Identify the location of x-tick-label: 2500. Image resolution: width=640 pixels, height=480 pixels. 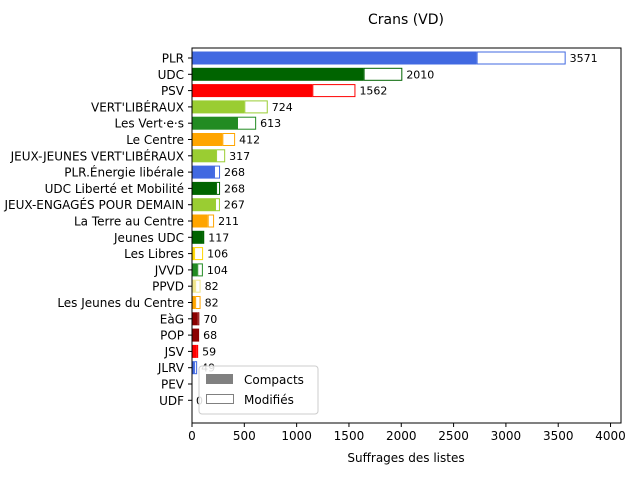
(453, 436).